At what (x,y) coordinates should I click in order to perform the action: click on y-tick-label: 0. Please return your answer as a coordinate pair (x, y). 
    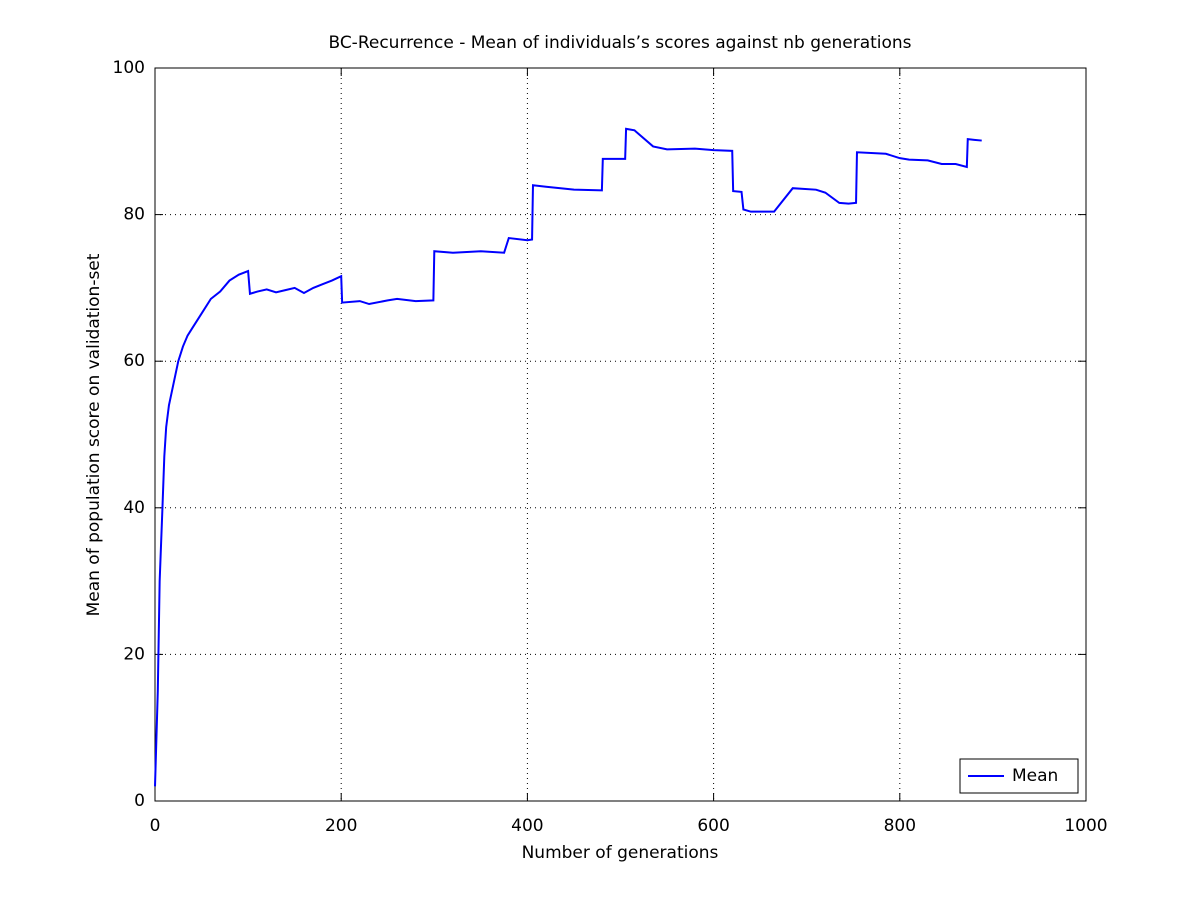
    Looking at the image, I should click on (139, 801).